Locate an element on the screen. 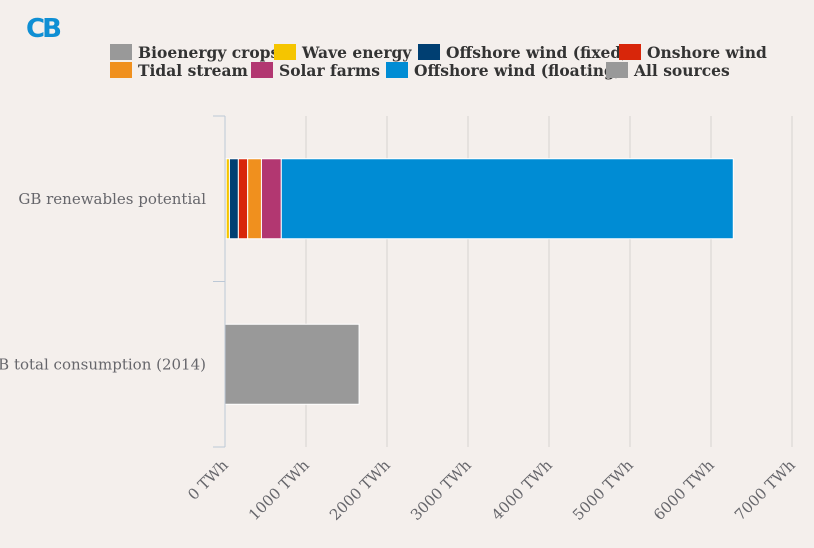 The width and height of the screenshot is (814, 548). legend-item-wave-energy: Wave energy is located at coordinates (343, 52).